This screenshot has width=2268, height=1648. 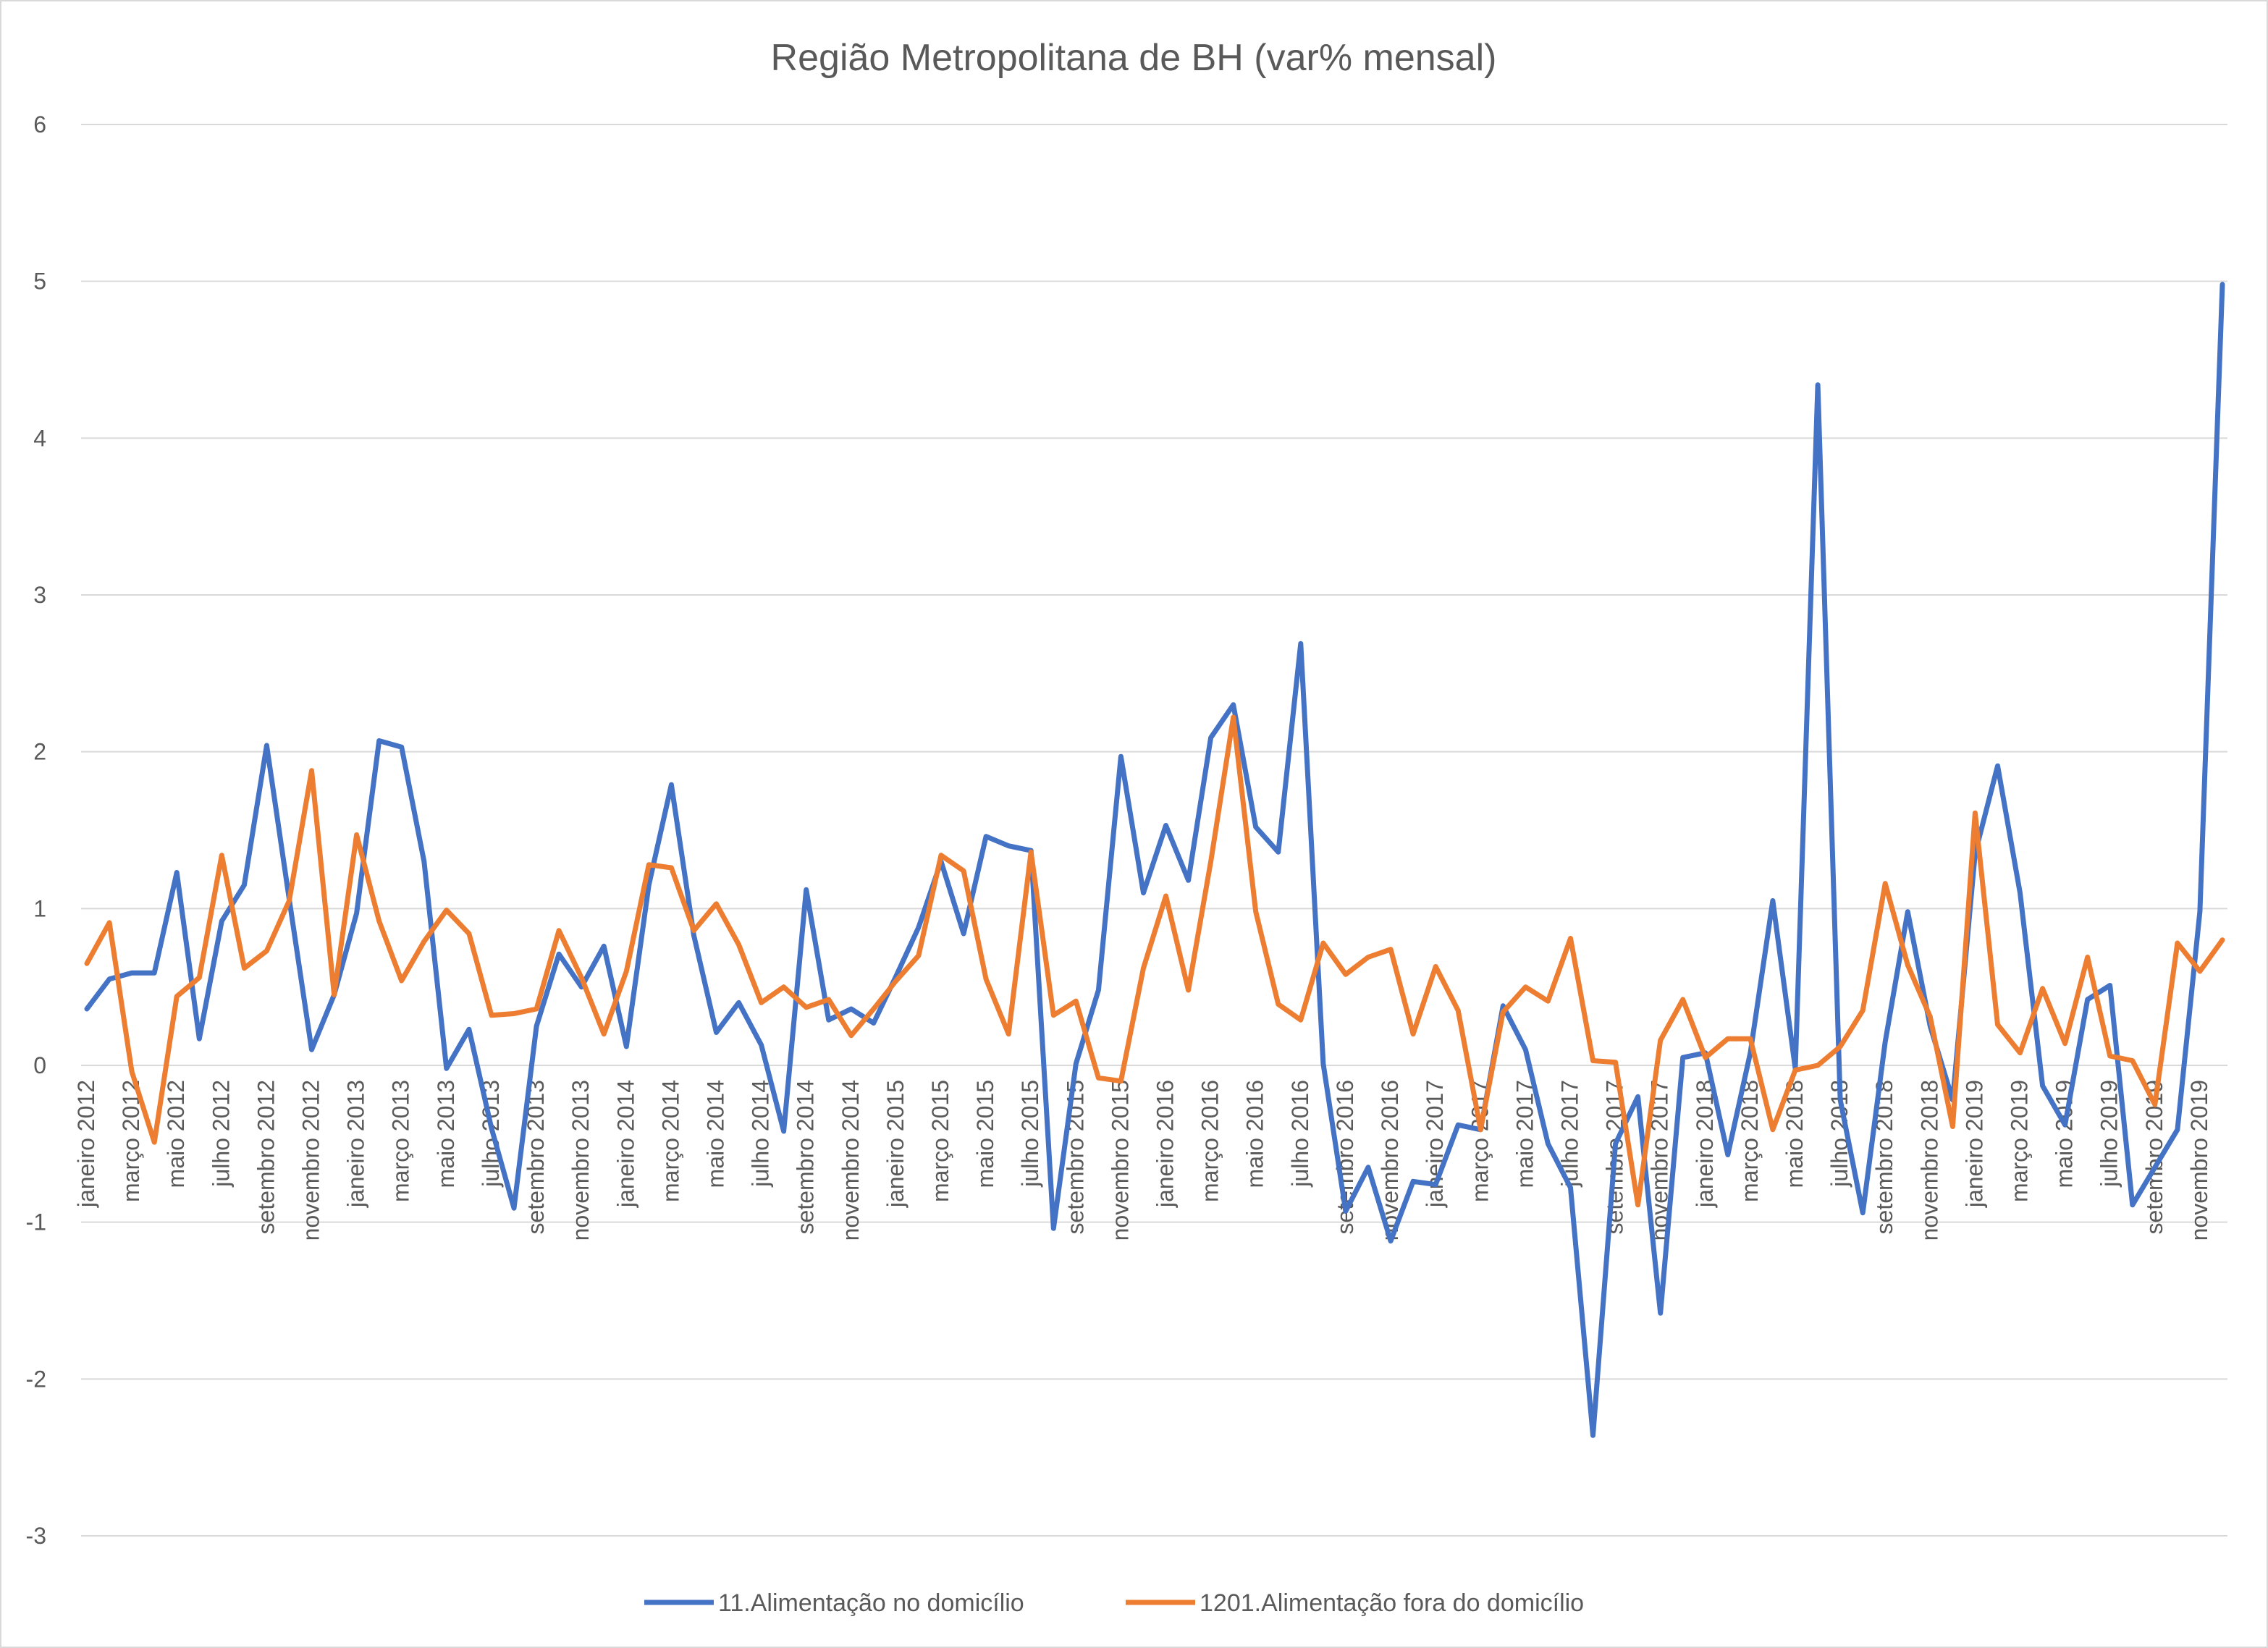 What do you see at coordinates (176, 1134) in the screenshot?
I see `x-tick-label: maio 2012` at bounding box center [176, 1134].